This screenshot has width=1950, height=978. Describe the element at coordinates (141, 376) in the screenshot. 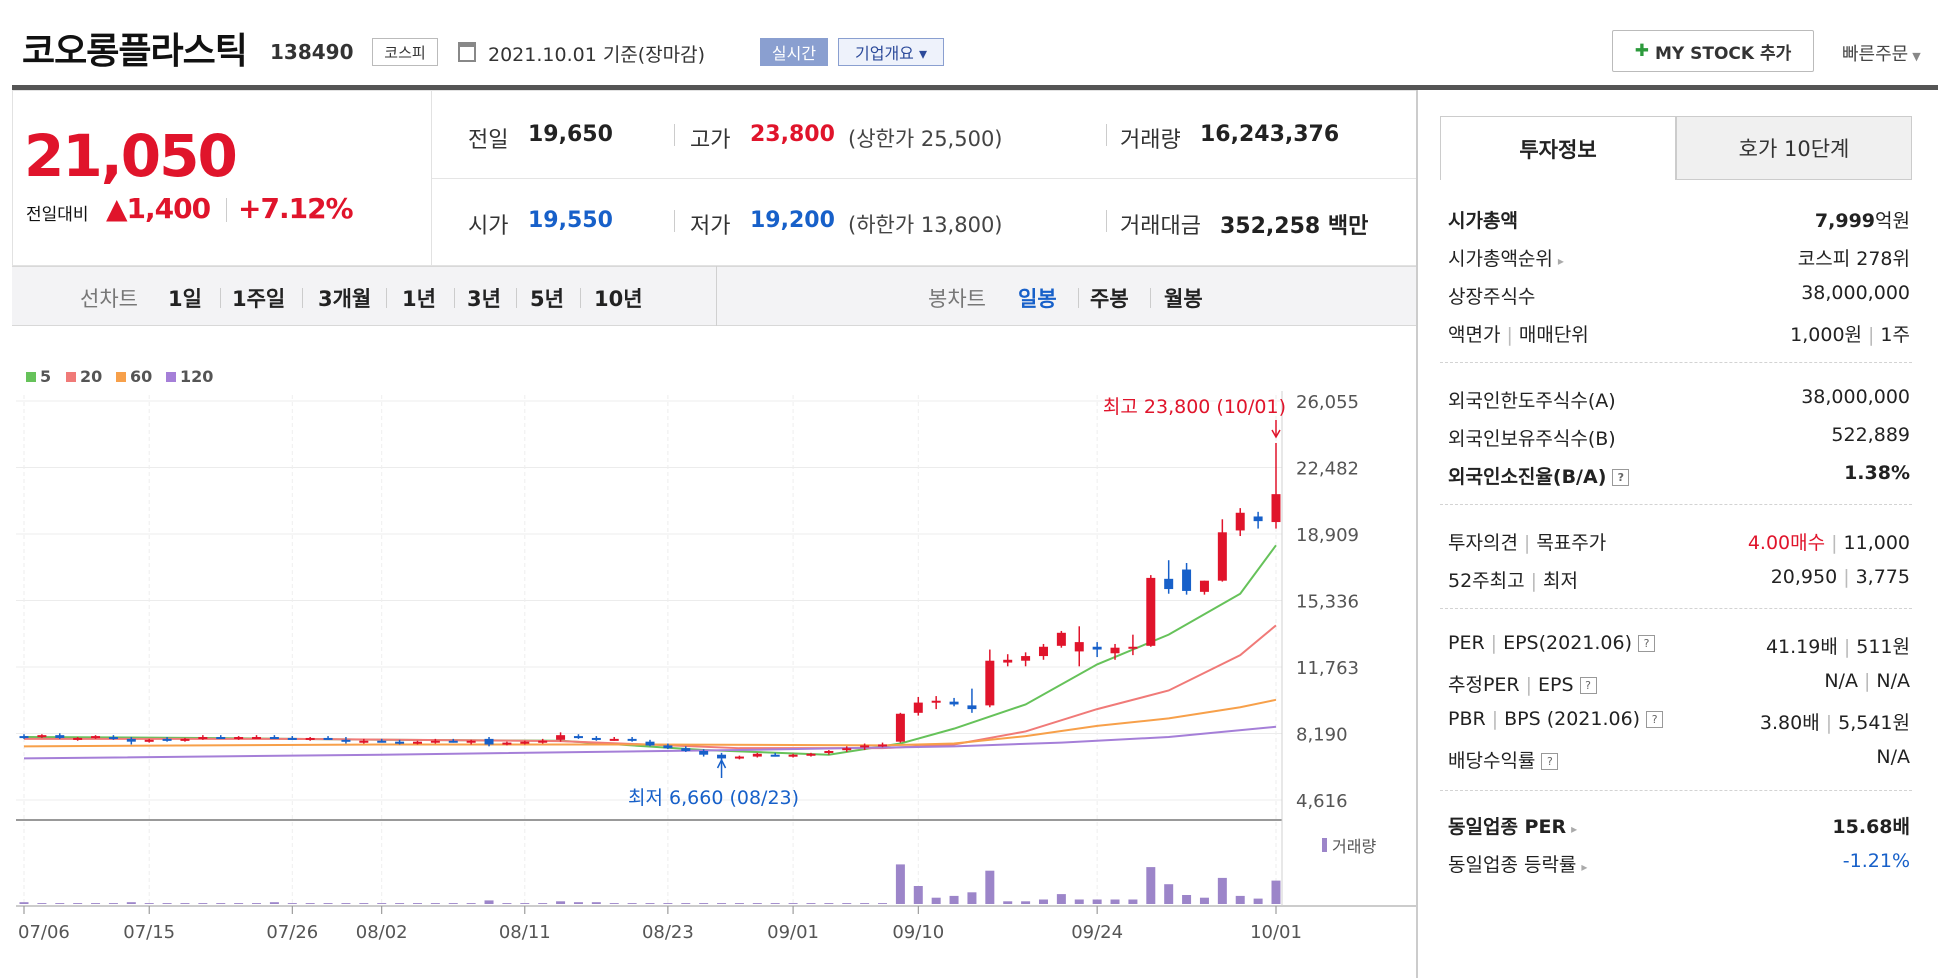

I see `legend-label: 60` at that location.